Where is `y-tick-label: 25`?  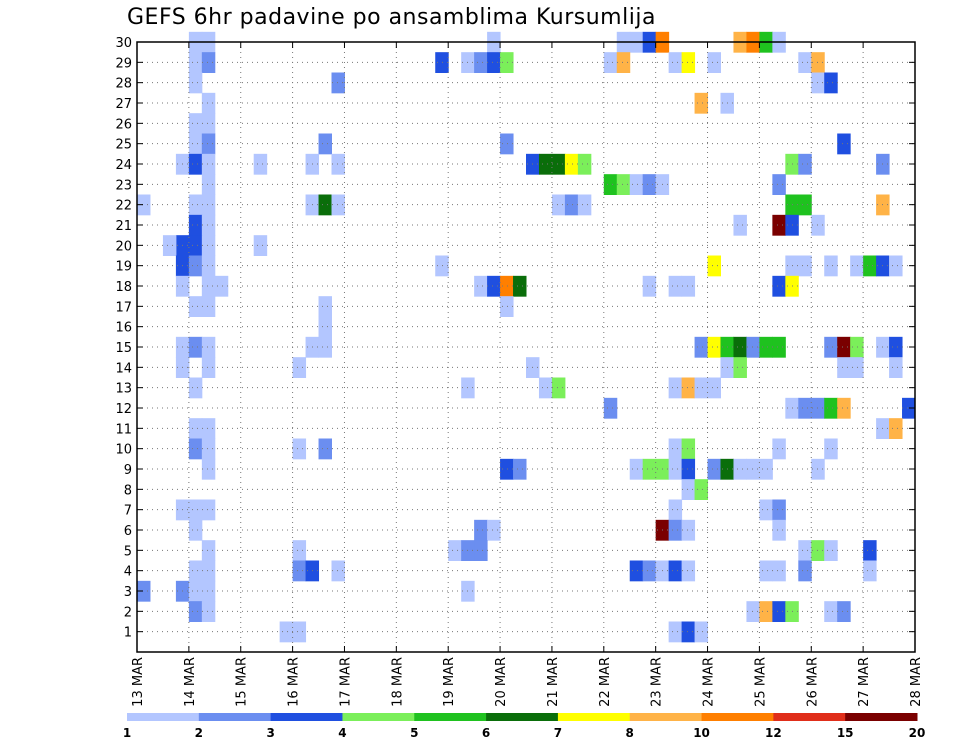
y-tick-label: 25 is located at coordinates (123, 145).